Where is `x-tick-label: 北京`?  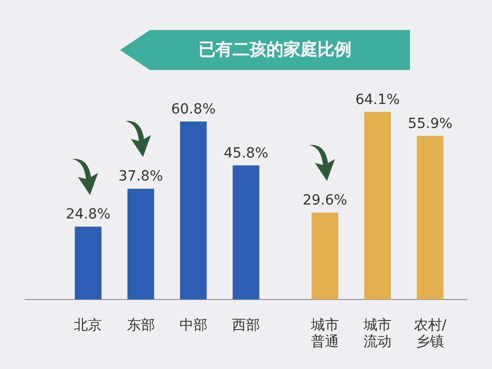
x-tick-label: 北京 is located at coordinates (88, 325).